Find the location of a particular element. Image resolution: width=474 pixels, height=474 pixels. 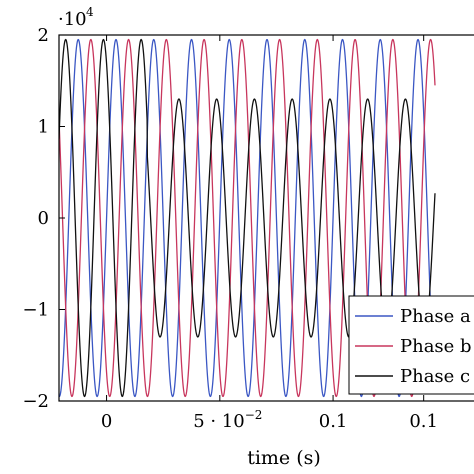

y-tick-label: −2 is located at coordinates (35, 401).